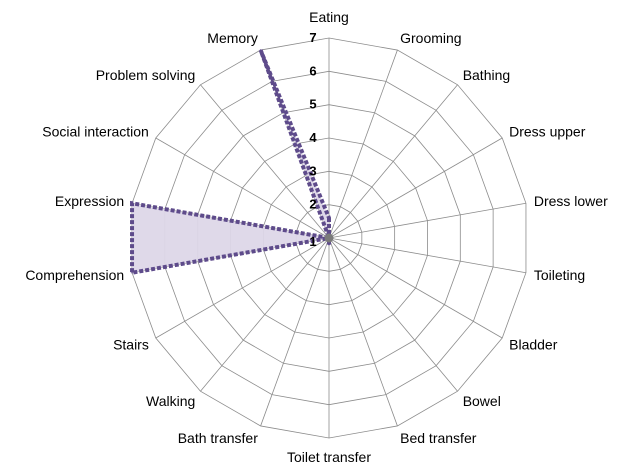 This screenshot has width=633, height=476. I want to click on tick-label-2: 2, so click(312, 204).